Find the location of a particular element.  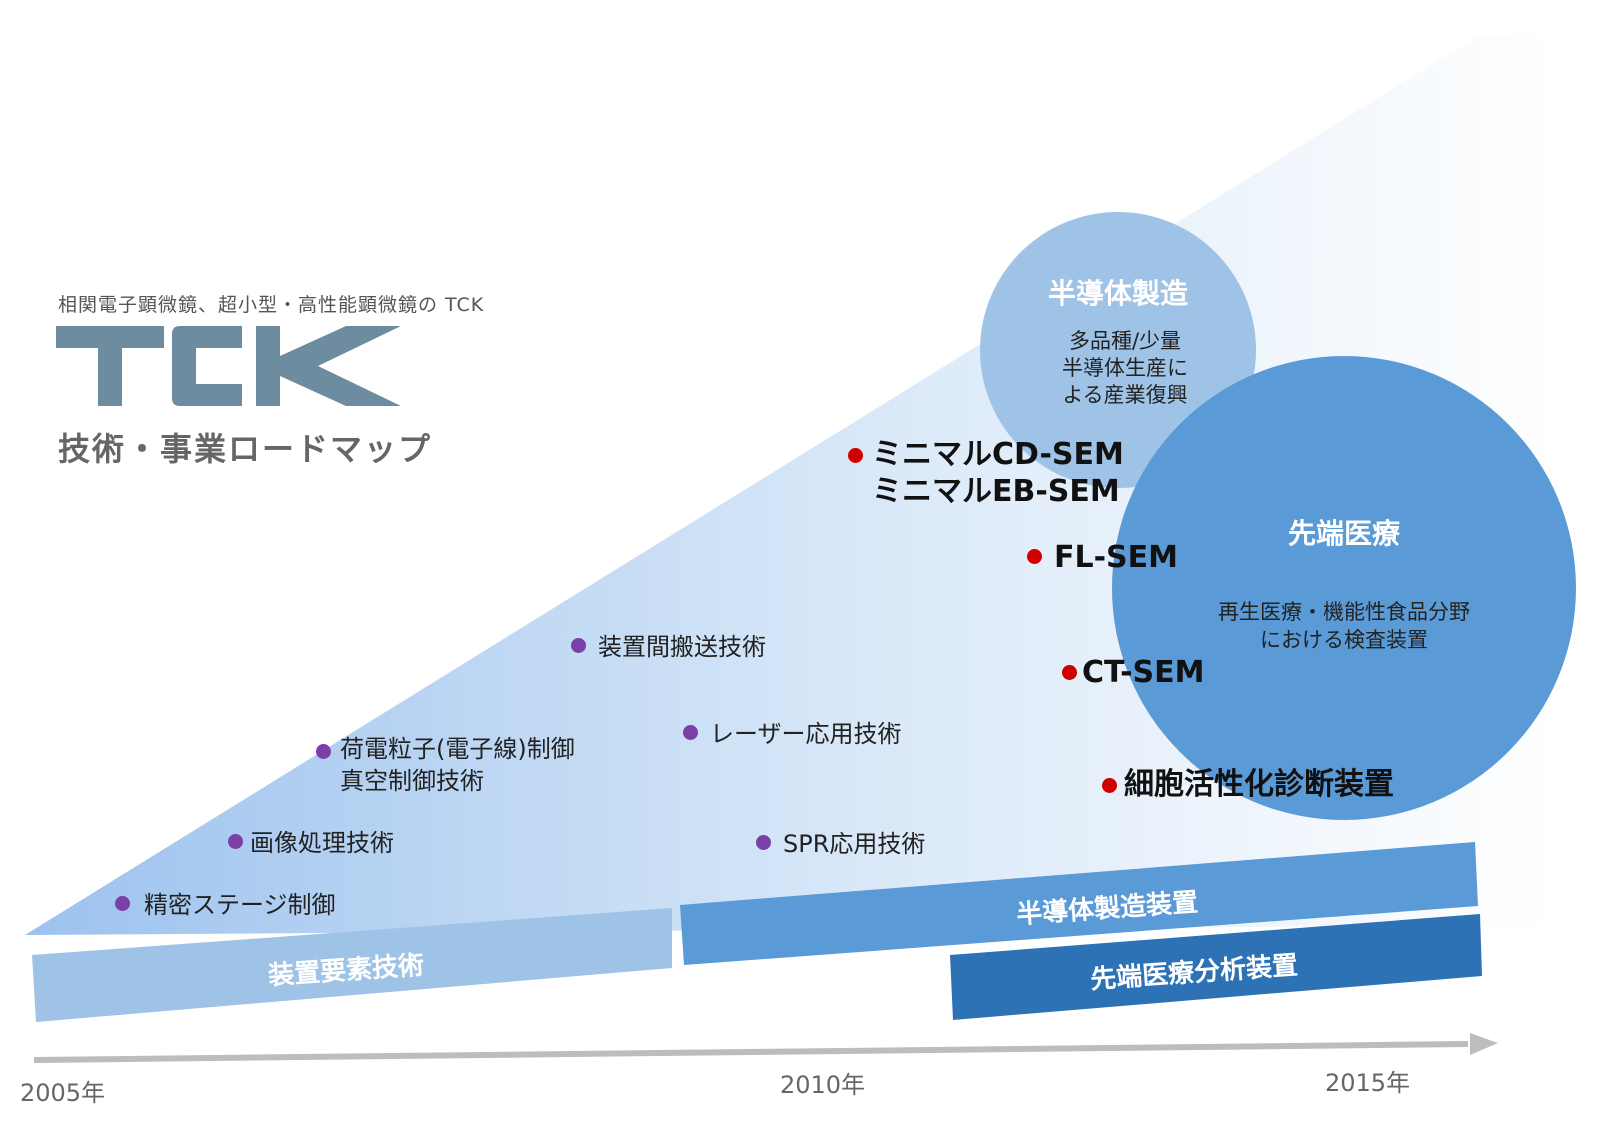

tech-charged-particle: 荷電粒子(電子線)制御 is located at coordinates (457, 749).